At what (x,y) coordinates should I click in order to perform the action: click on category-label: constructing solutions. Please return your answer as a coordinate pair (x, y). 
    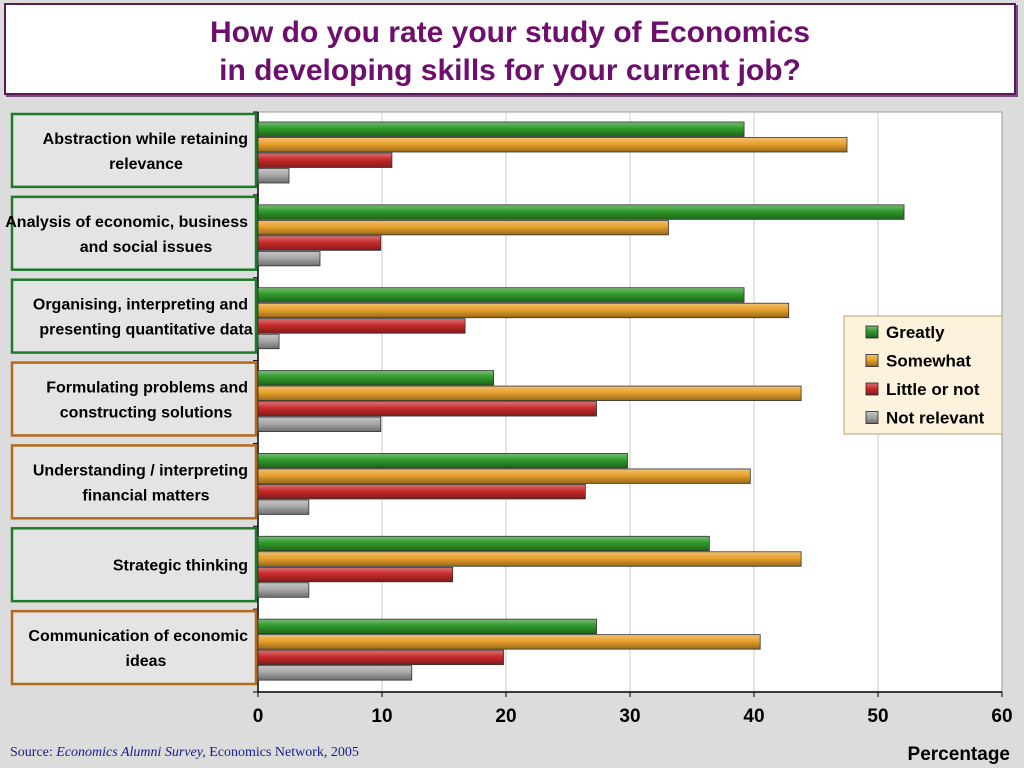
    Looking at the image, I should click on (146, 413).